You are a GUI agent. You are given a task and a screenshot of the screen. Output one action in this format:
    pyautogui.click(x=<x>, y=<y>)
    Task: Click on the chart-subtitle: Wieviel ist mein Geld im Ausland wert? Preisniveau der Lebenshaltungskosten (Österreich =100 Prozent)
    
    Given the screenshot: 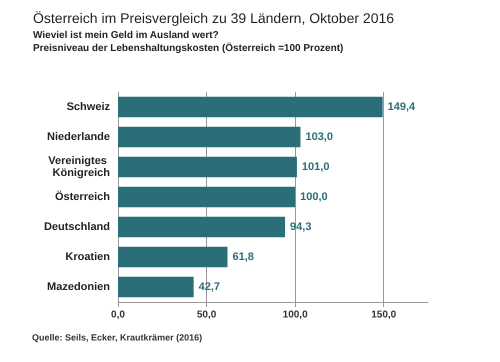 What is the action you would take?
    pyautogui.click(x=188, y=42)
    